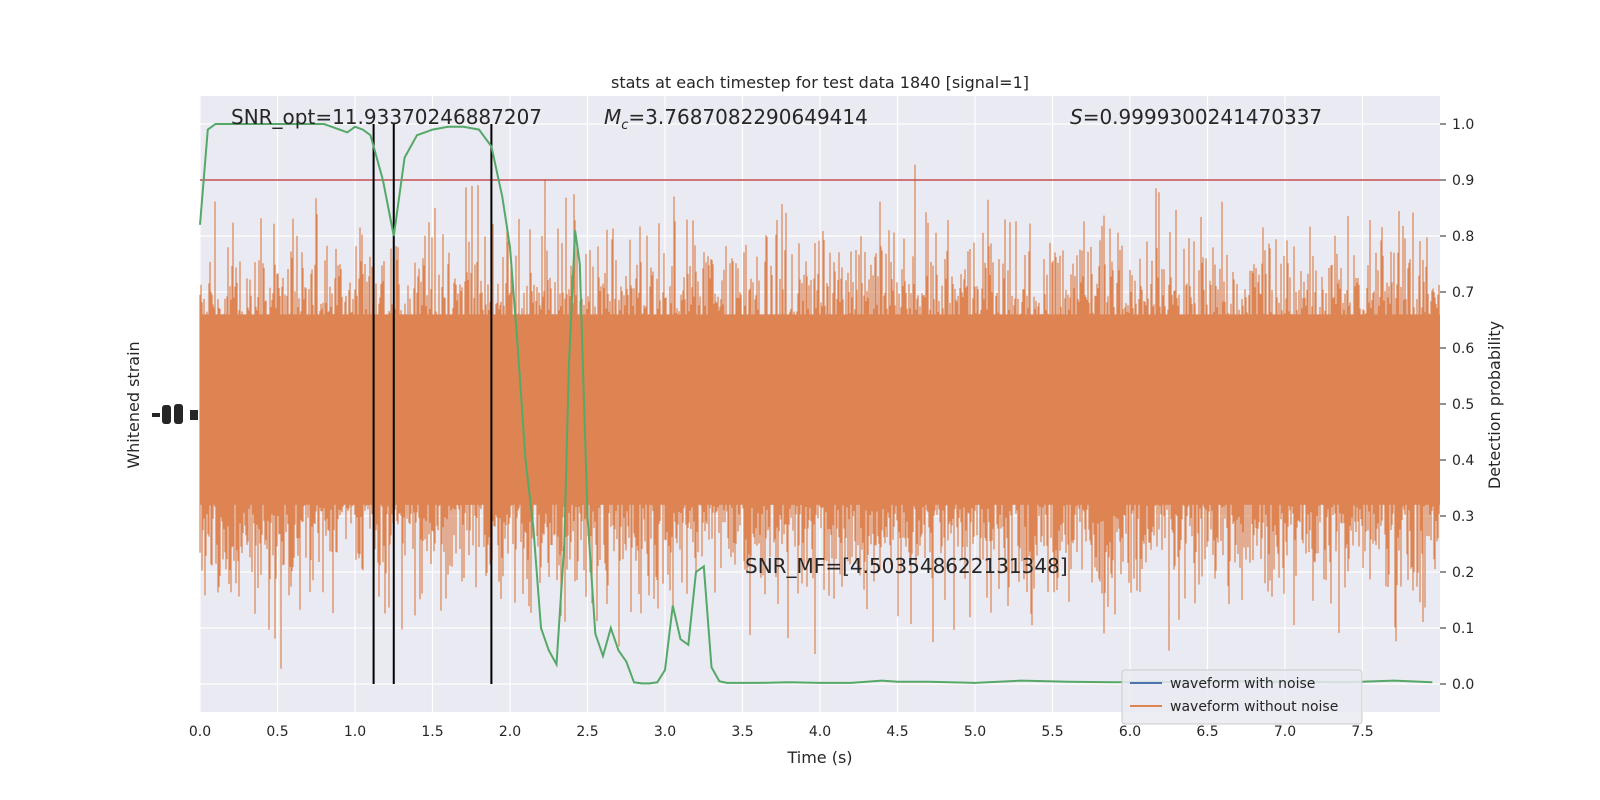 Image resolution: width=1600 pixels, height=800 pixels. I want to click on x-tick-label-7: 3.5, so click(742, 732).